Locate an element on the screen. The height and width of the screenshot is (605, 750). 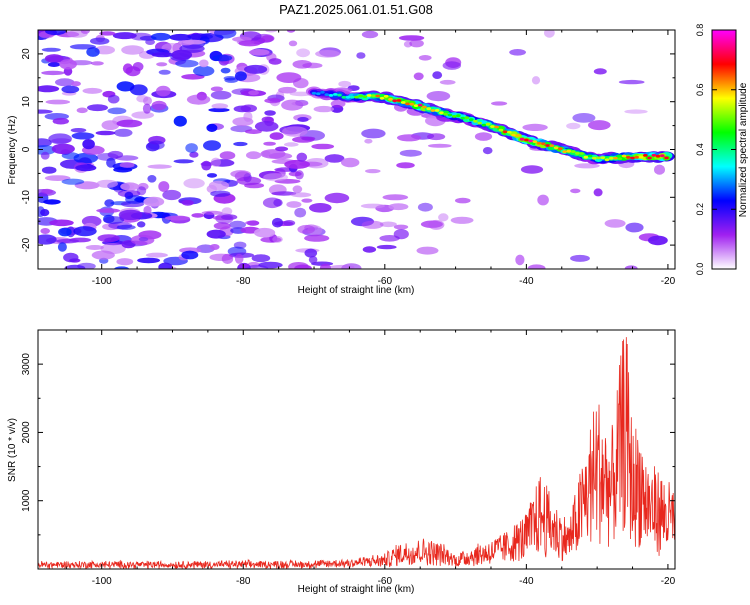
snr-x-axis-label: Height of straight line (km) is located at coordinates (356, 589).